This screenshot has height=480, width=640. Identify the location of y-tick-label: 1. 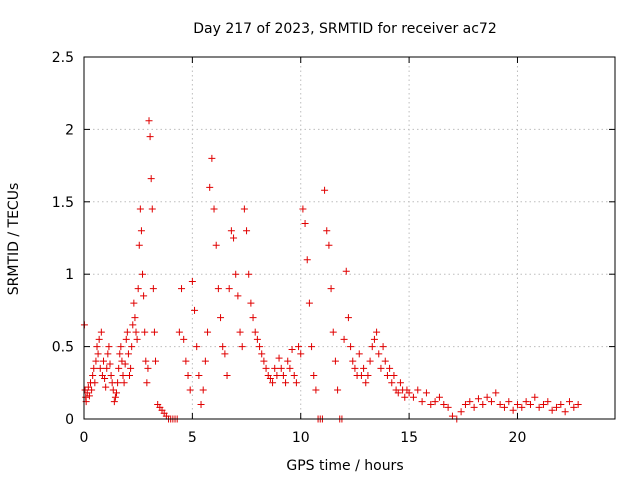
(69, 275).